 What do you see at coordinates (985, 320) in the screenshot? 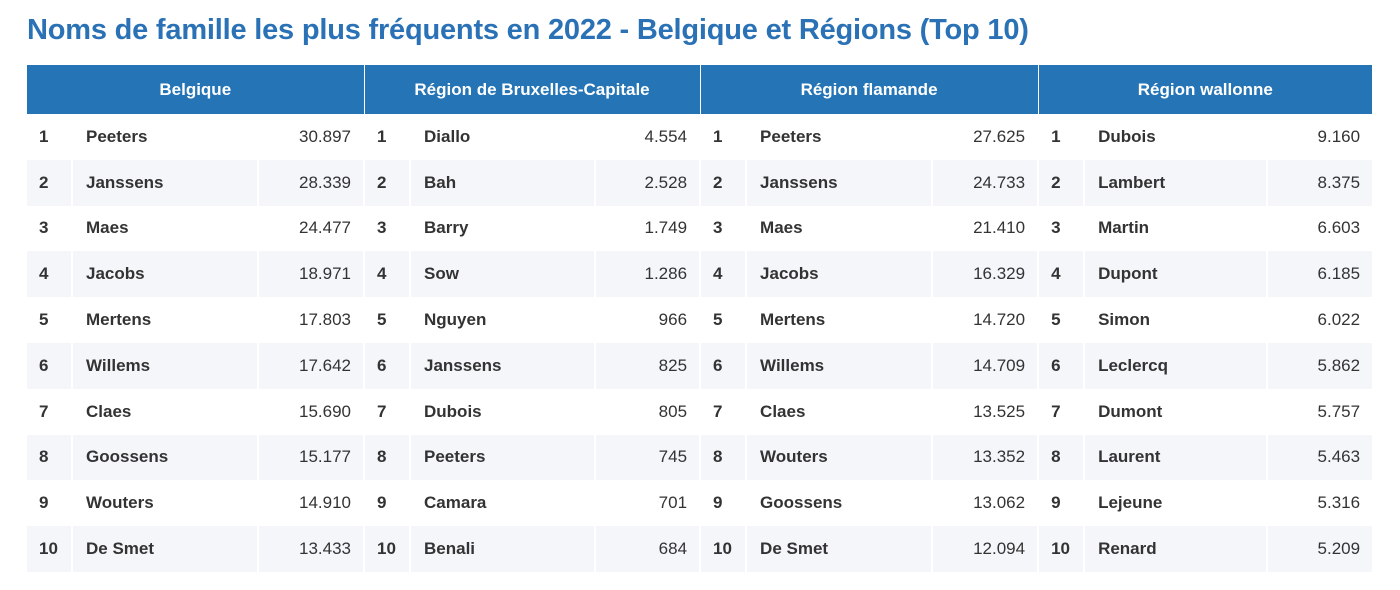
I see `count-cell: 14.720` at bounding box center [985, 320].